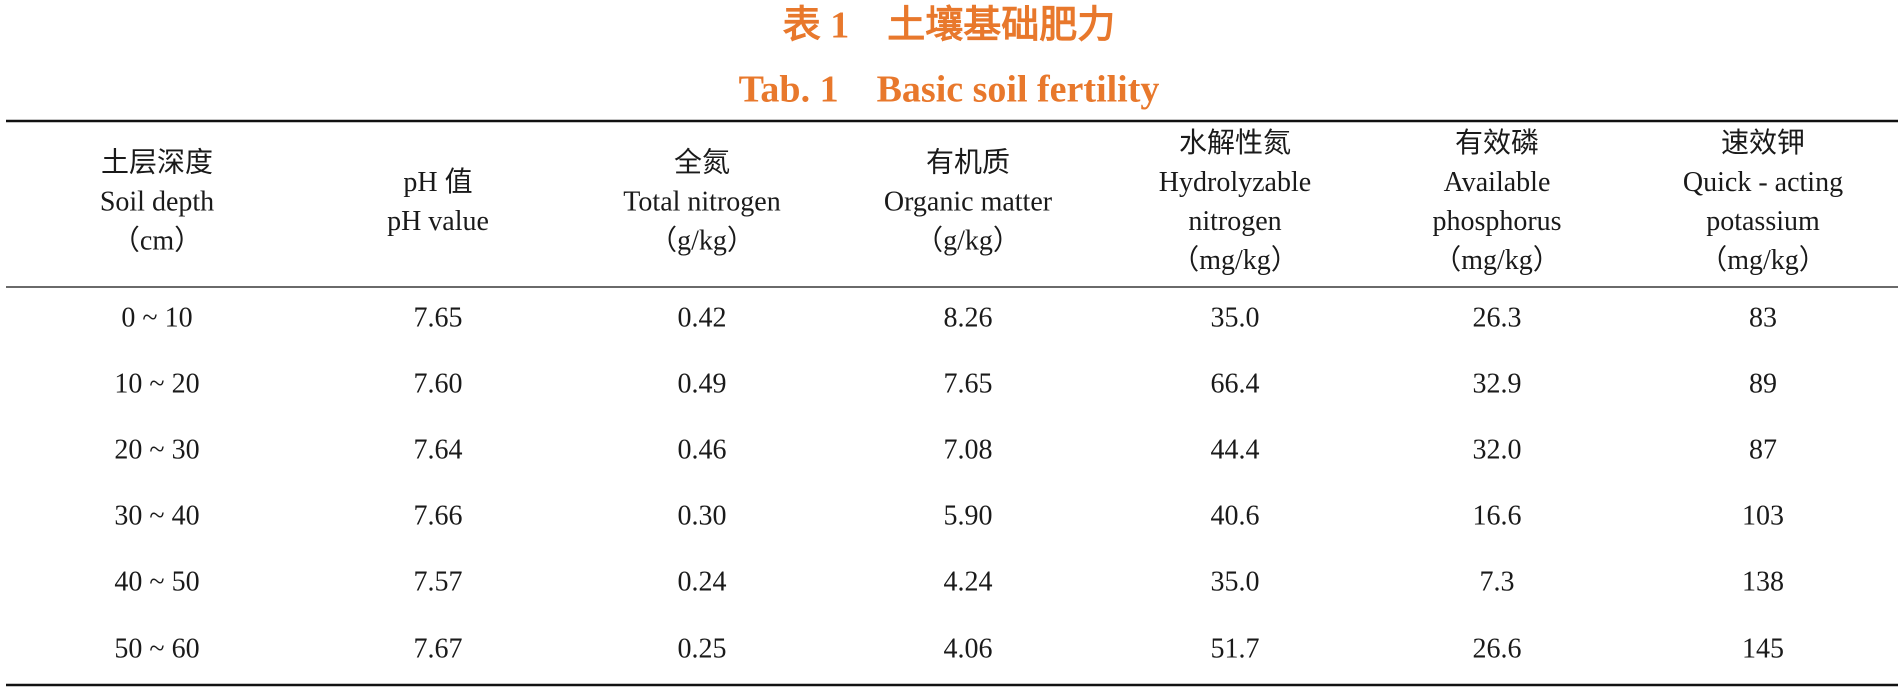 Image resolution: width=1898 pixels, height=699 pixels. I want to click on column-header: pH value, so click(438, 221).